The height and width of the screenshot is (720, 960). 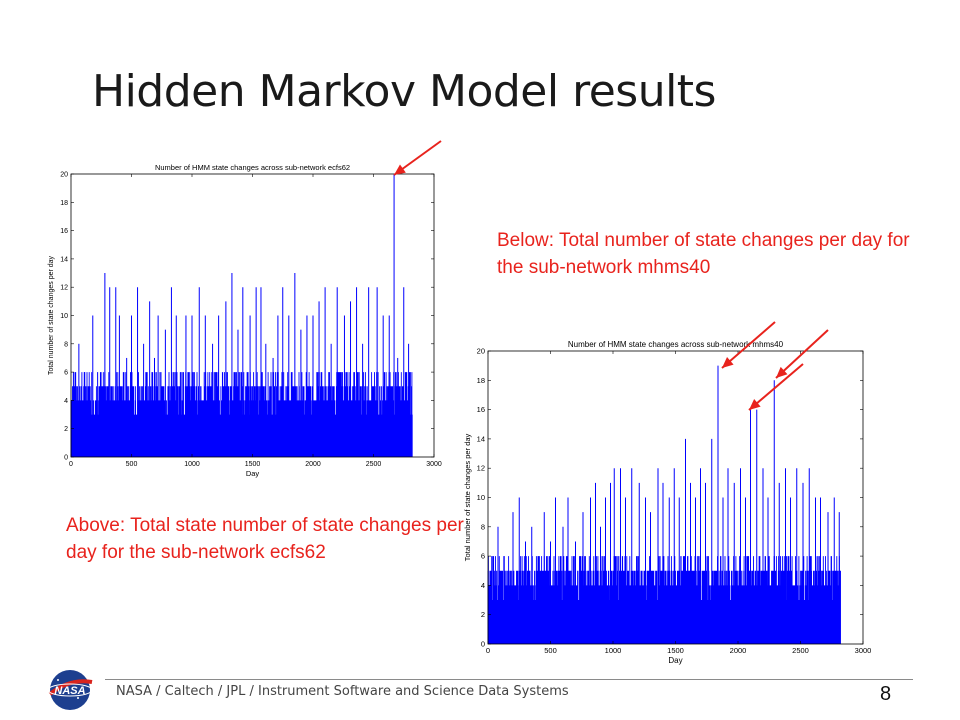 I want to click on page-number: 8, so click(x=886, y=694).